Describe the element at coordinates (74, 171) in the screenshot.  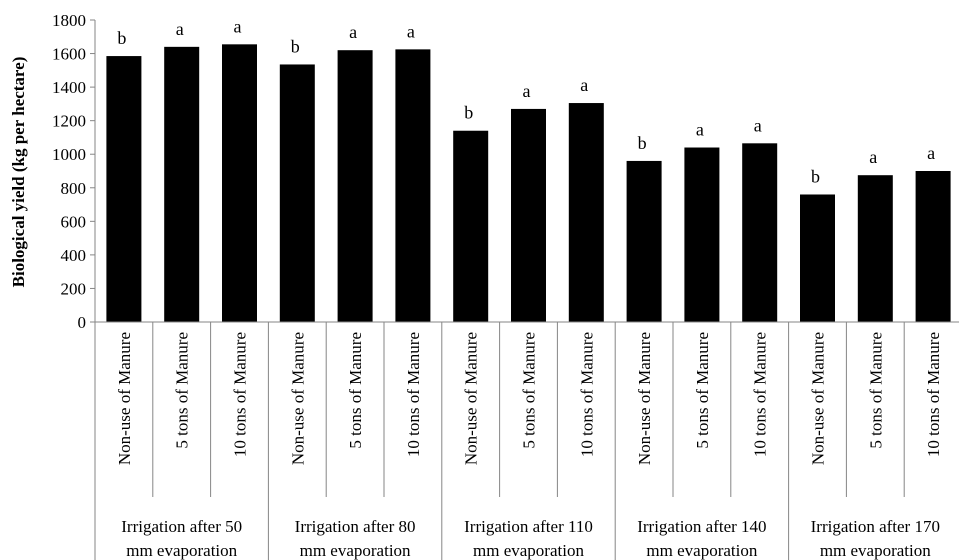
I see `y-axis: 0 200 400 600 800 1000 1200 1400 1600 1800` at that location.